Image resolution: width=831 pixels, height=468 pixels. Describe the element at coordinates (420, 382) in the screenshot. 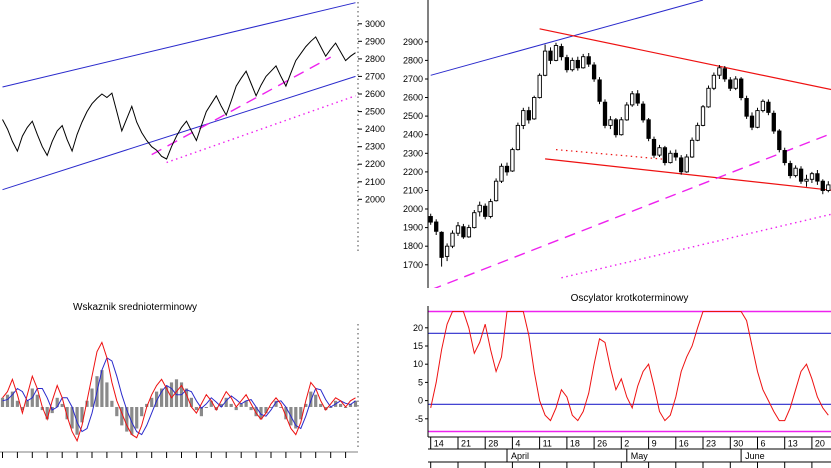

I see `svg-text: 5` at that location.